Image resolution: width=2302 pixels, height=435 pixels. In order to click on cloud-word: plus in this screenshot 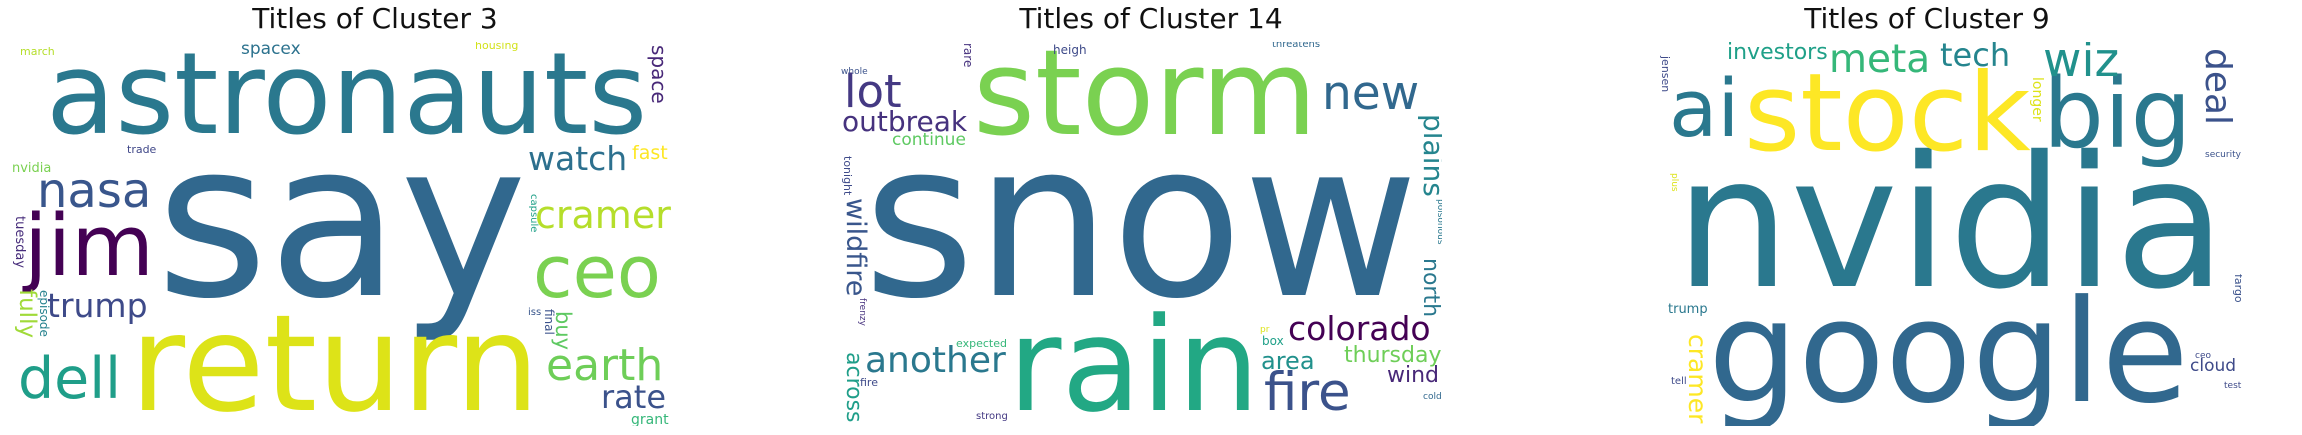, I will do `click(1674, 182)`.